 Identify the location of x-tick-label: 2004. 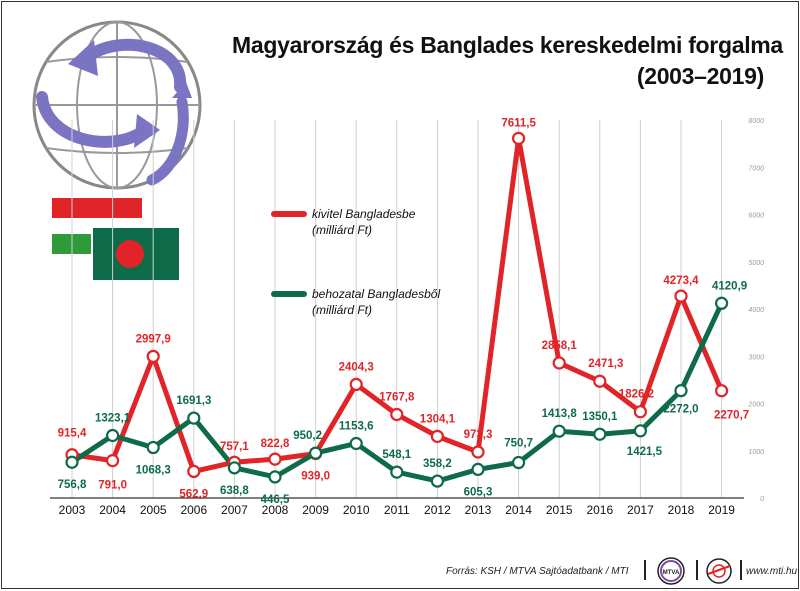
(112, 510).